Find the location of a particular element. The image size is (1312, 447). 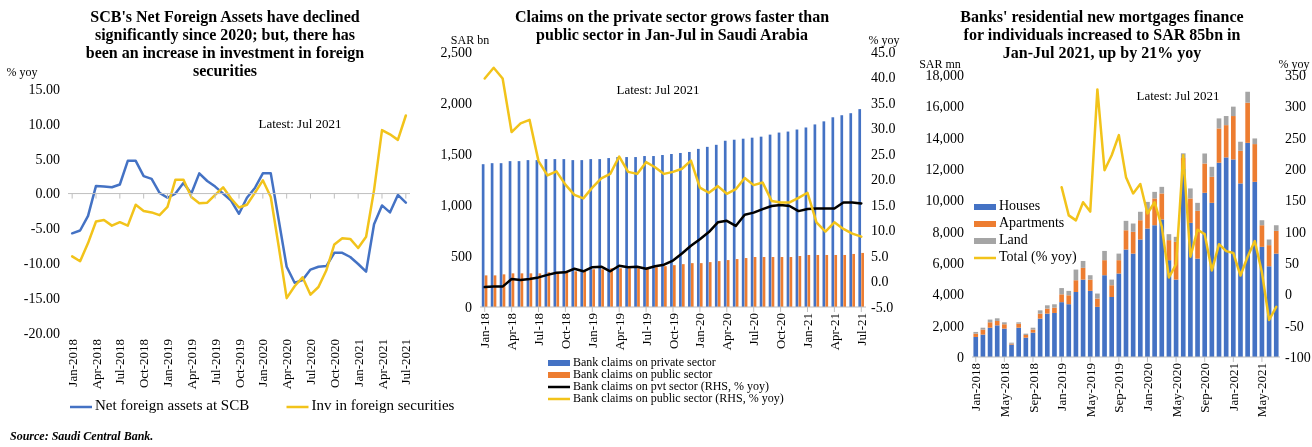

x-tick-label: Jul-18 is located at coordinates (539, 329).